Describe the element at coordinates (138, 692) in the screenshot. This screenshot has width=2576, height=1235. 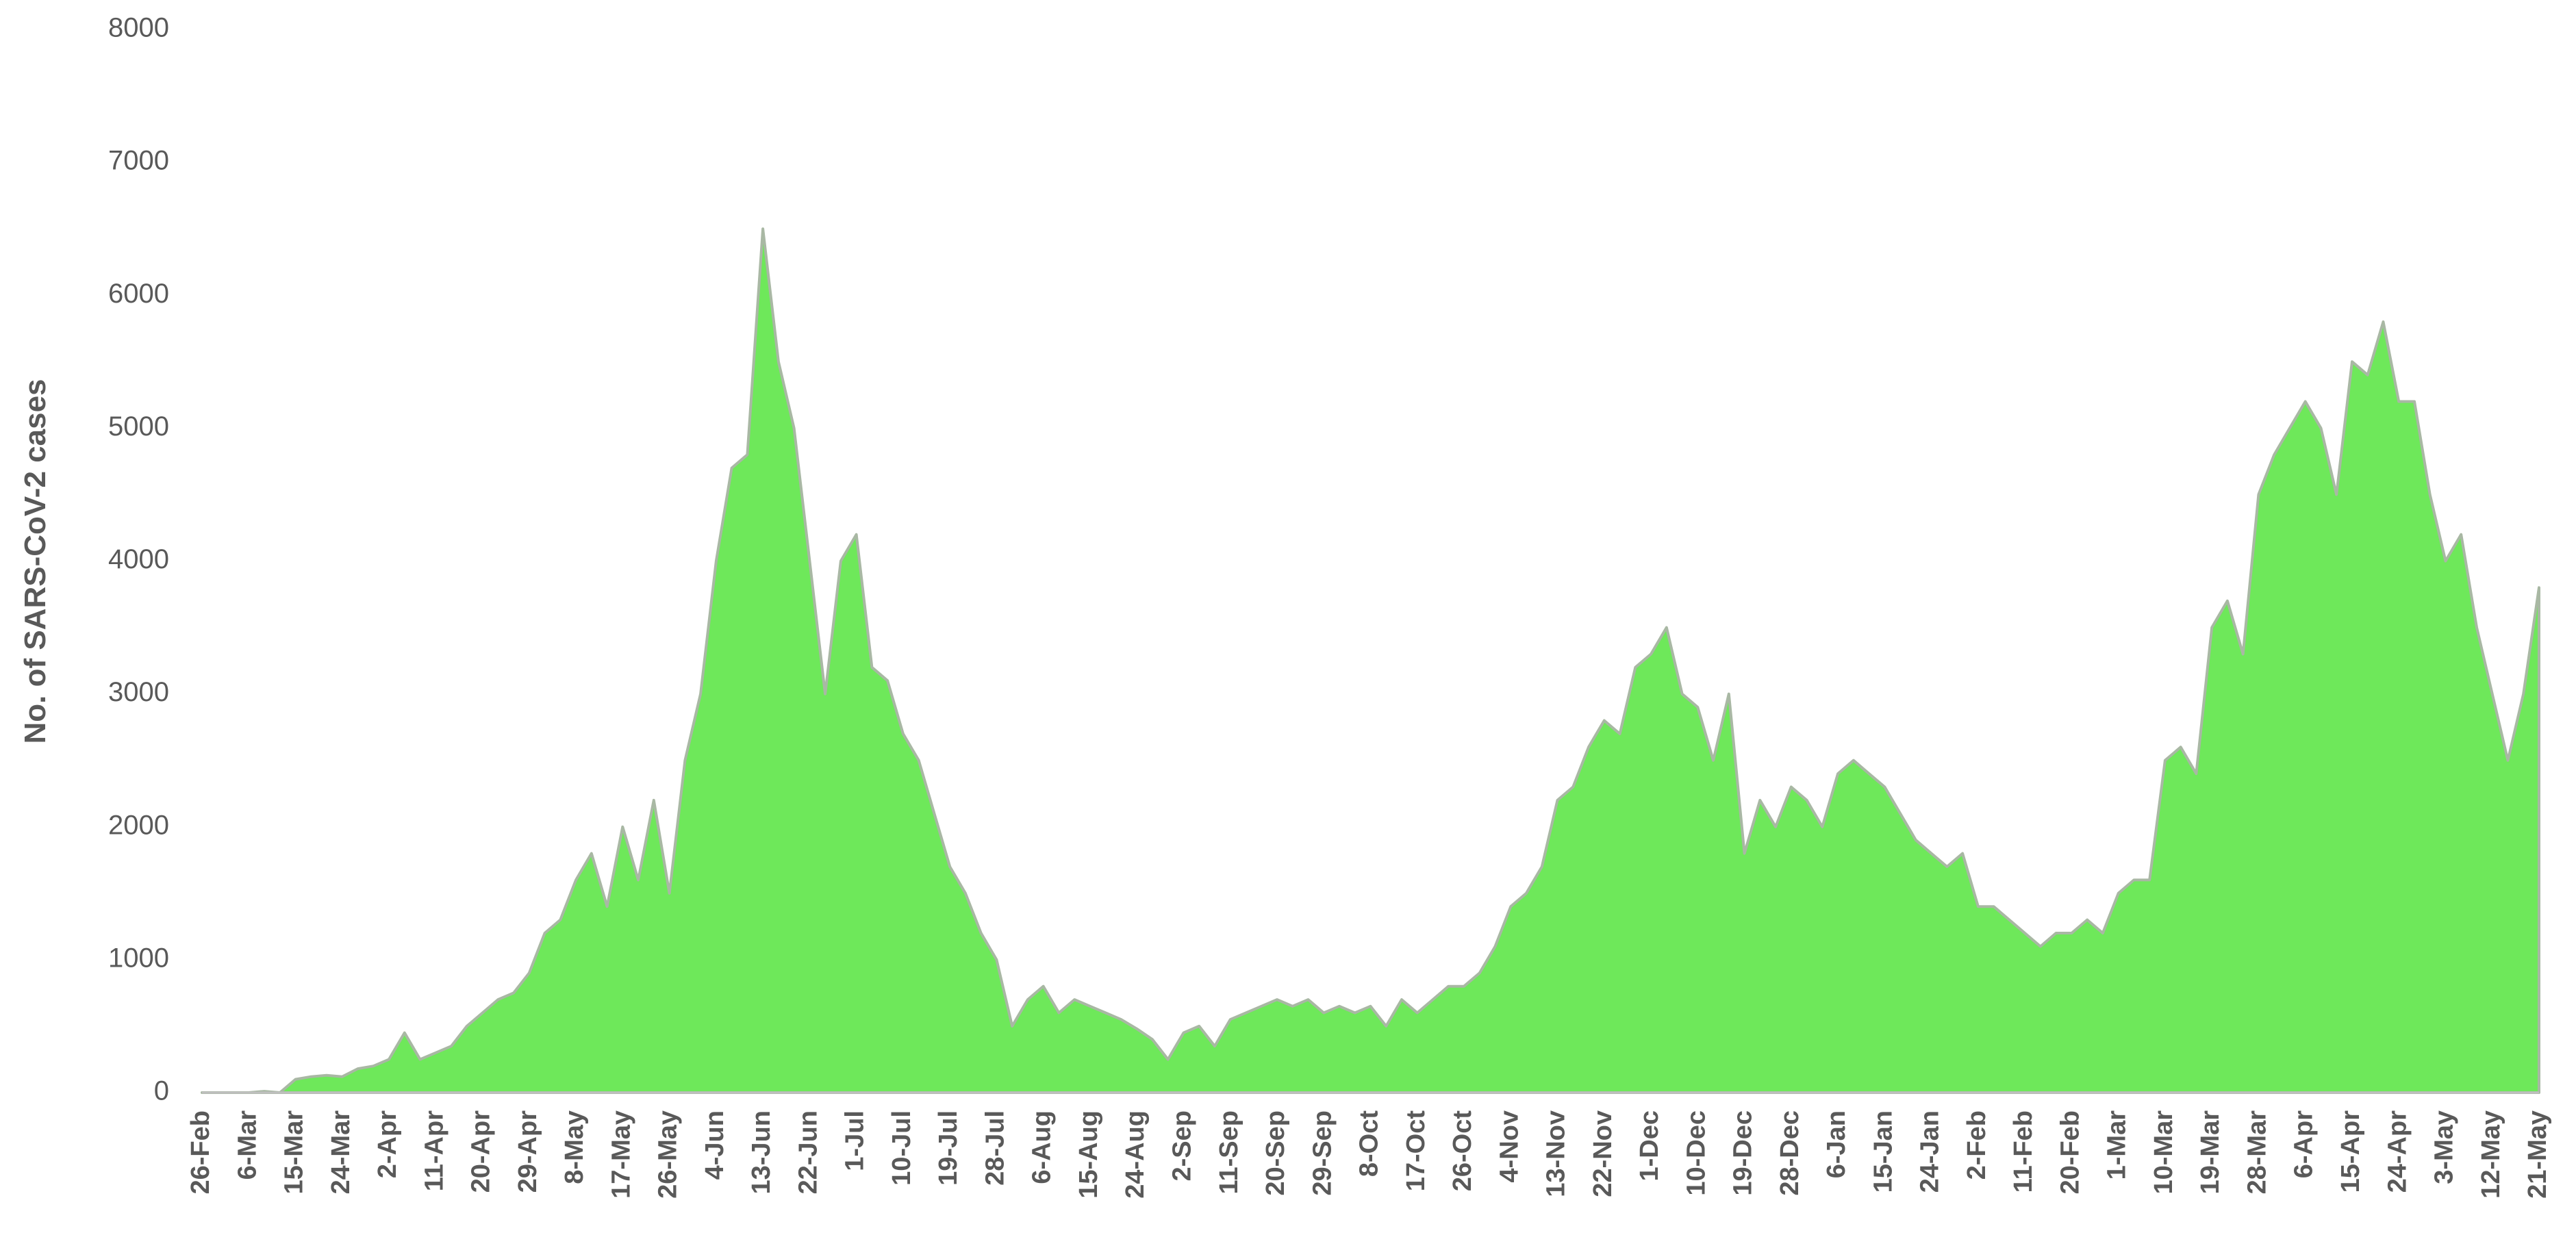
I see `y-tick-label: 3000` at that location.